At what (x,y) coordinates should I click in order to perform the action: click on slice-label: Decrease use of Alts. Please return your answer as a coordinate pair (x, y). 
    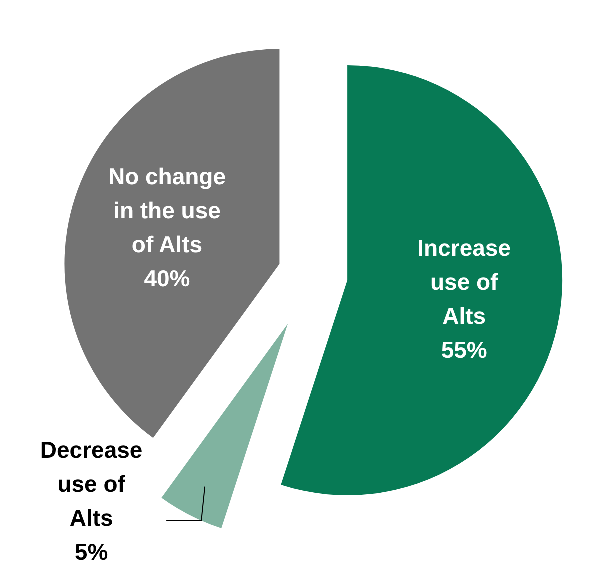
    Looking at the image, I should click on (91, 483).